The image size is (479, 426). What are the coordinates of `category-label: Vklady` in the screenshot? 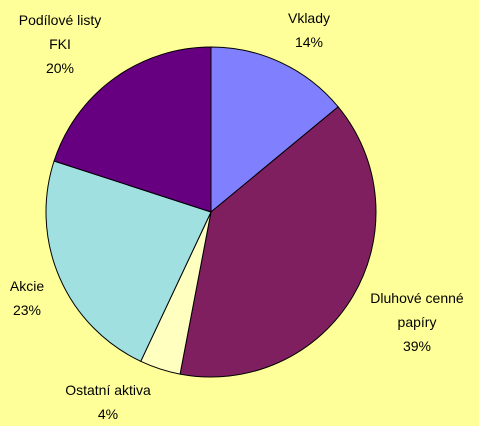 It's located at (309, 18).